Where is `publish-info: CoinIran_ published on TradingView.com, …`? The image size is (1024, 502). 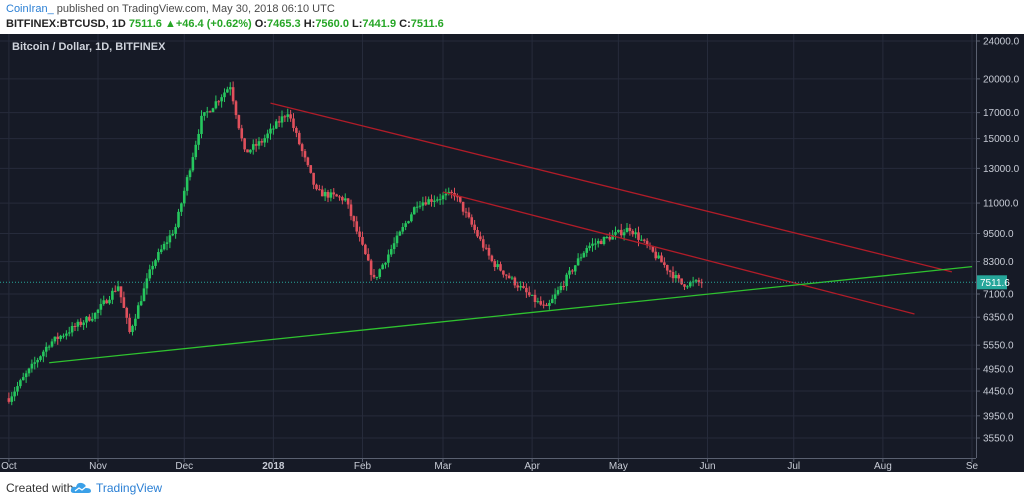 publish-info: CoinIran_ published on TradingView.com, … is located at coordinates (170, 9).